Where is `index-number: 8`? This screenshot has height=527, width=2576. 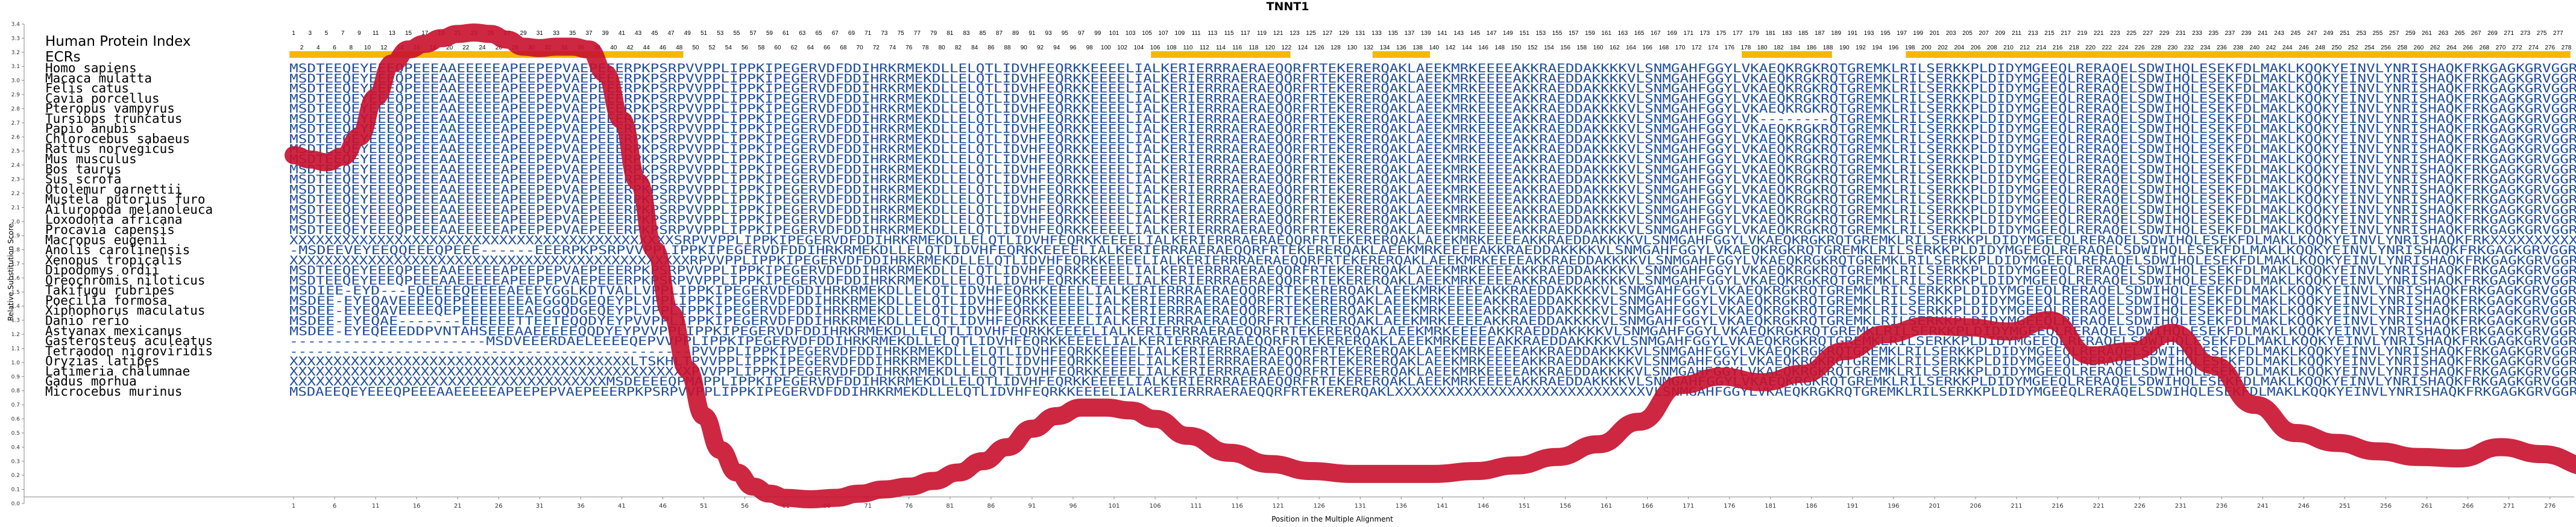 index-number: 8 is located at coordinates (351, 48).